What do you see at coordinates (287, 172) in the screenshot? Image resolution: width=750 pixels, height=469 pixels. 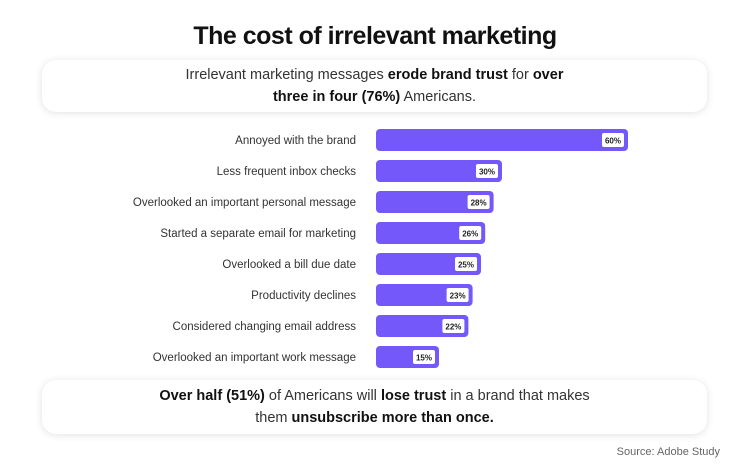 I see `category-label: Less frequent inbox checks` at bounding box center [287, 172].